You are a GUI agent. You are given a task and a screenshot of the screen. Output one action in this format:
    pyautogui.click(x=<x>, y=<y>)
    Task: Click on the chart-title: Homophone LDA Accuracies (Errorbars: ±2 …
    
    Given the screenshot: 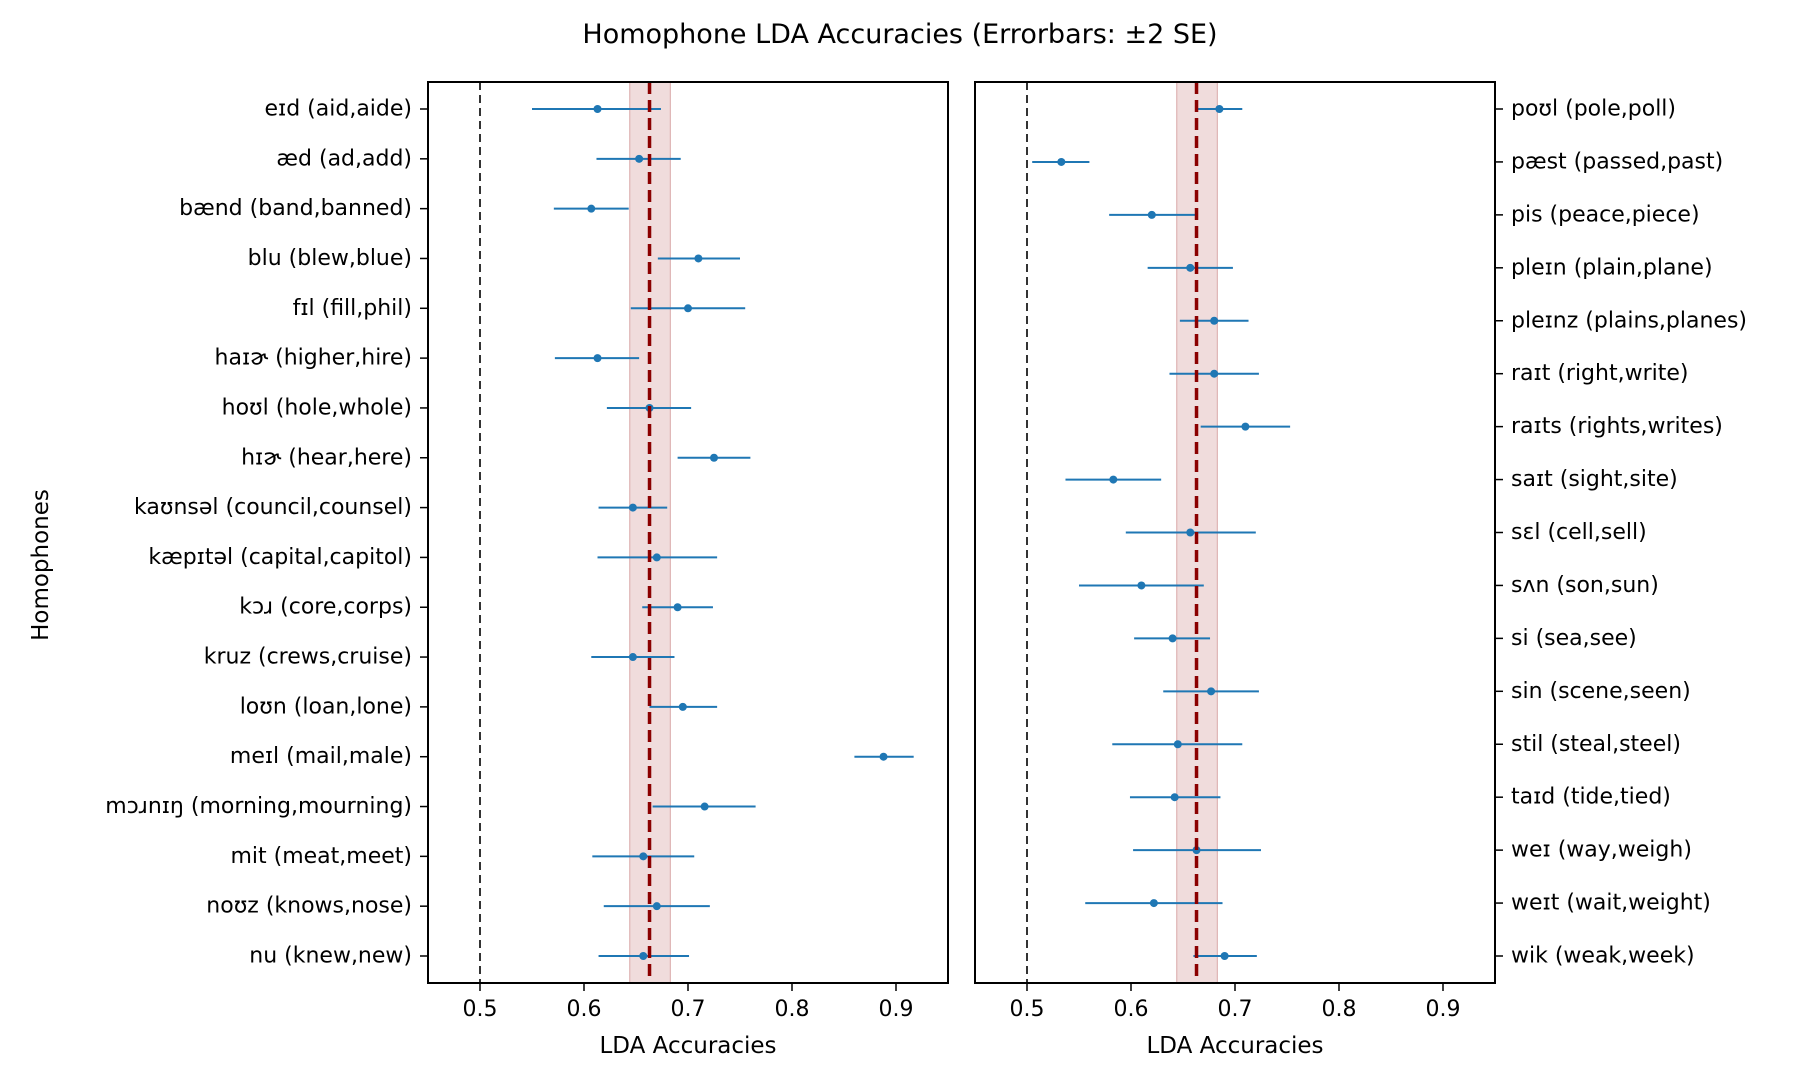 What is the action you would take?
    pyautogui.click(x=899, y=34)
    